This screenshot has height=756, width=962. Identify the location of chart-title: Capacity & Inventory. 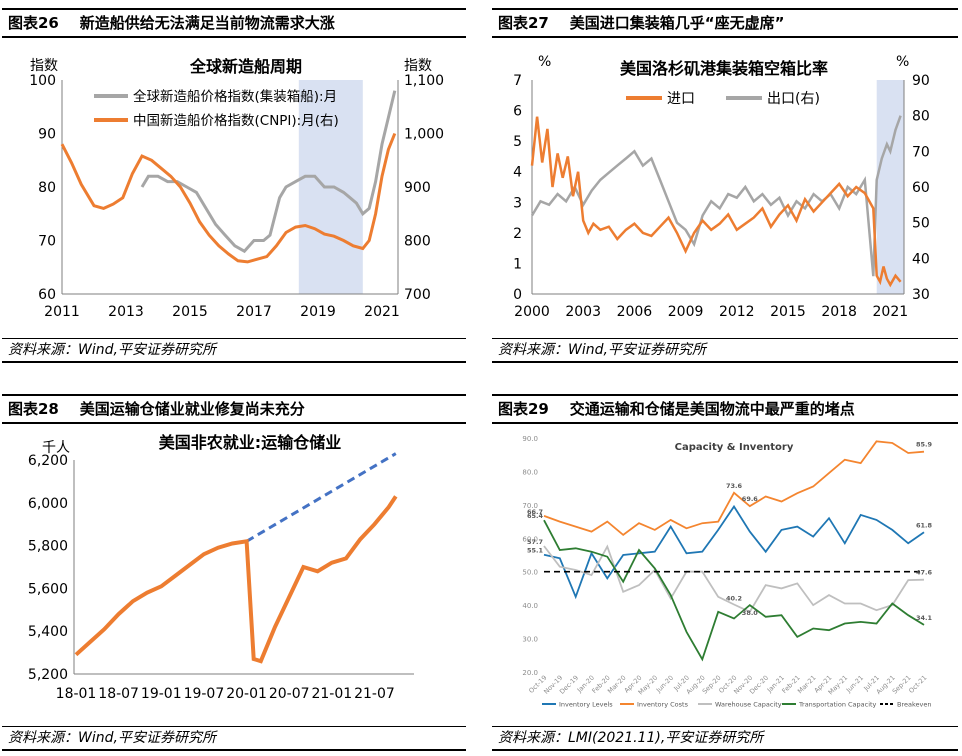
(734, 447).